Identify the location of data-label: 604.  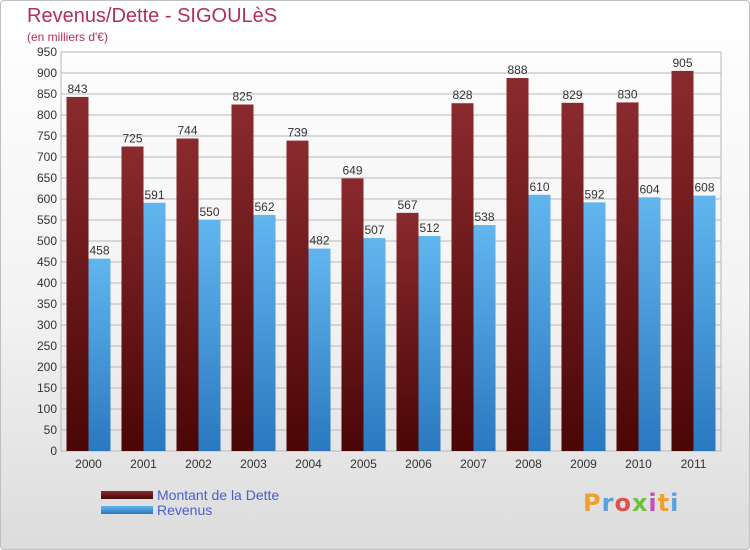
(649, 189).